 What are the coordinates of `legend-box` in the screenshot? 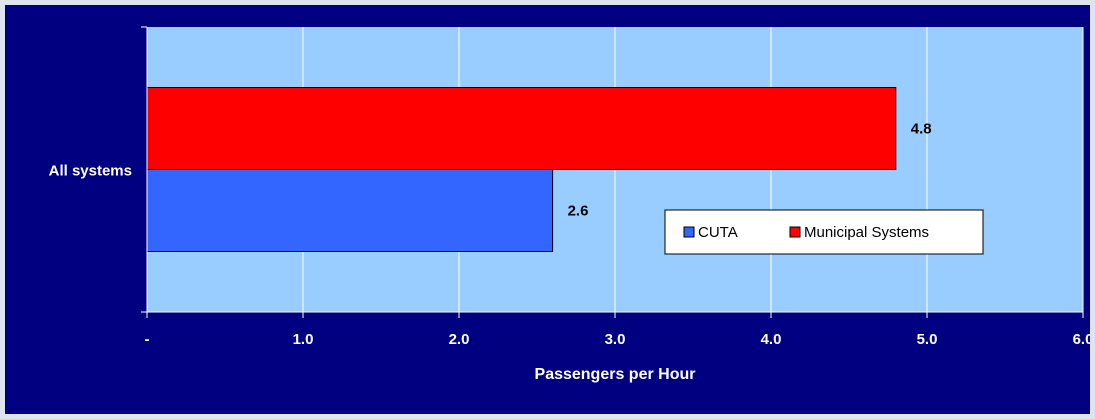 It's located at (824, 232).